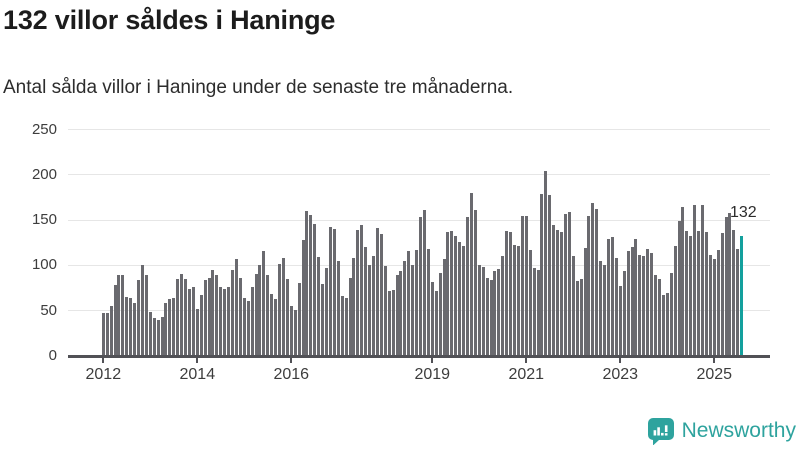 Image resolution: width=800 pixels, height=450 pixels. What do you see at coordinates (48, 310) in the screenshot?
I see `y-axis-label: 50` at bounding box center [48, 310].